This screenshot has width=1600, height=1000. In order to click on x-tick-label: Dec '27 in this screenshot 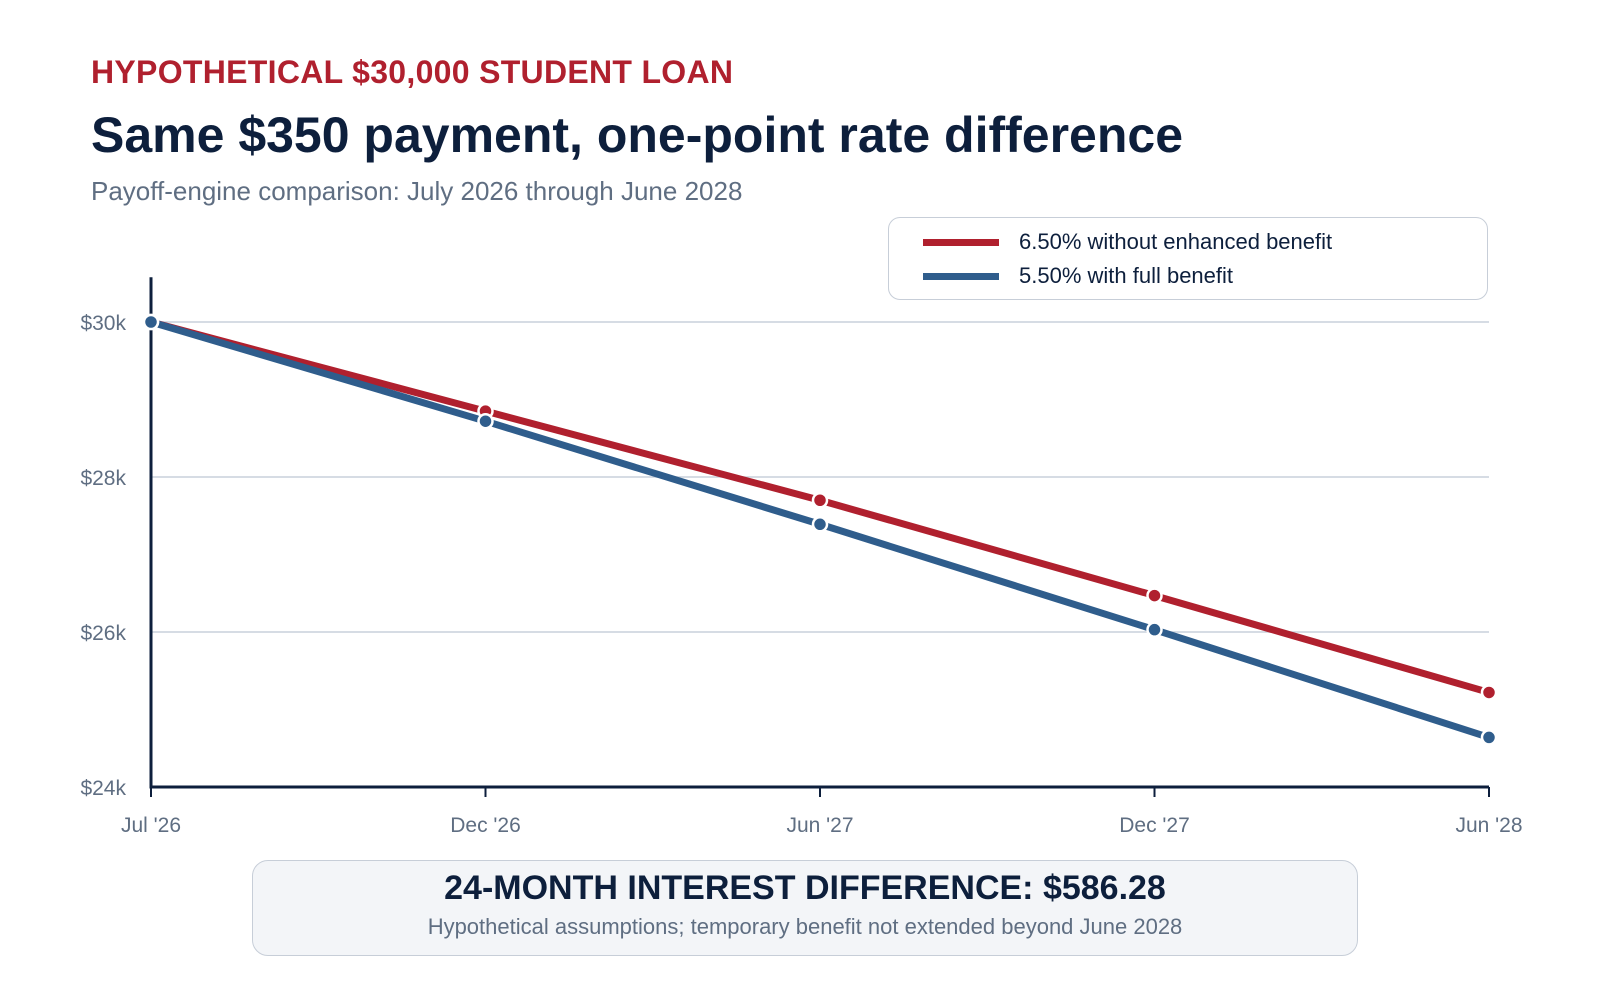, I will do `click(1154, 825)`.